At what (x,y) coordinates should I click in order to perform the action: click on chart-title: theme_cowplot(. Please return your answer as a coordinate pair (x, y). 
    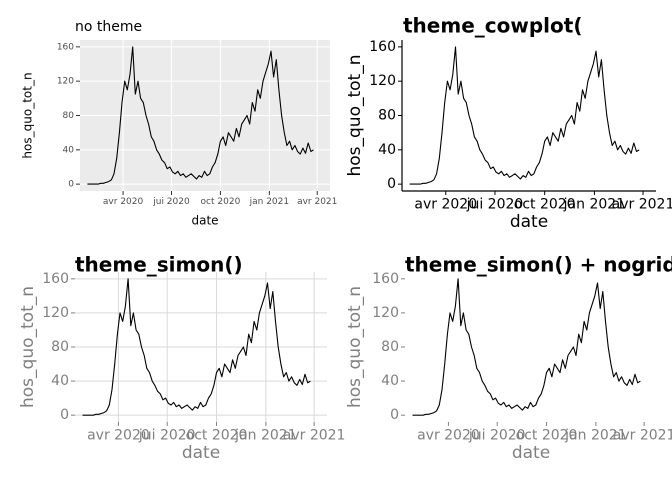
    Looking at the image, I should click on (492, 26).